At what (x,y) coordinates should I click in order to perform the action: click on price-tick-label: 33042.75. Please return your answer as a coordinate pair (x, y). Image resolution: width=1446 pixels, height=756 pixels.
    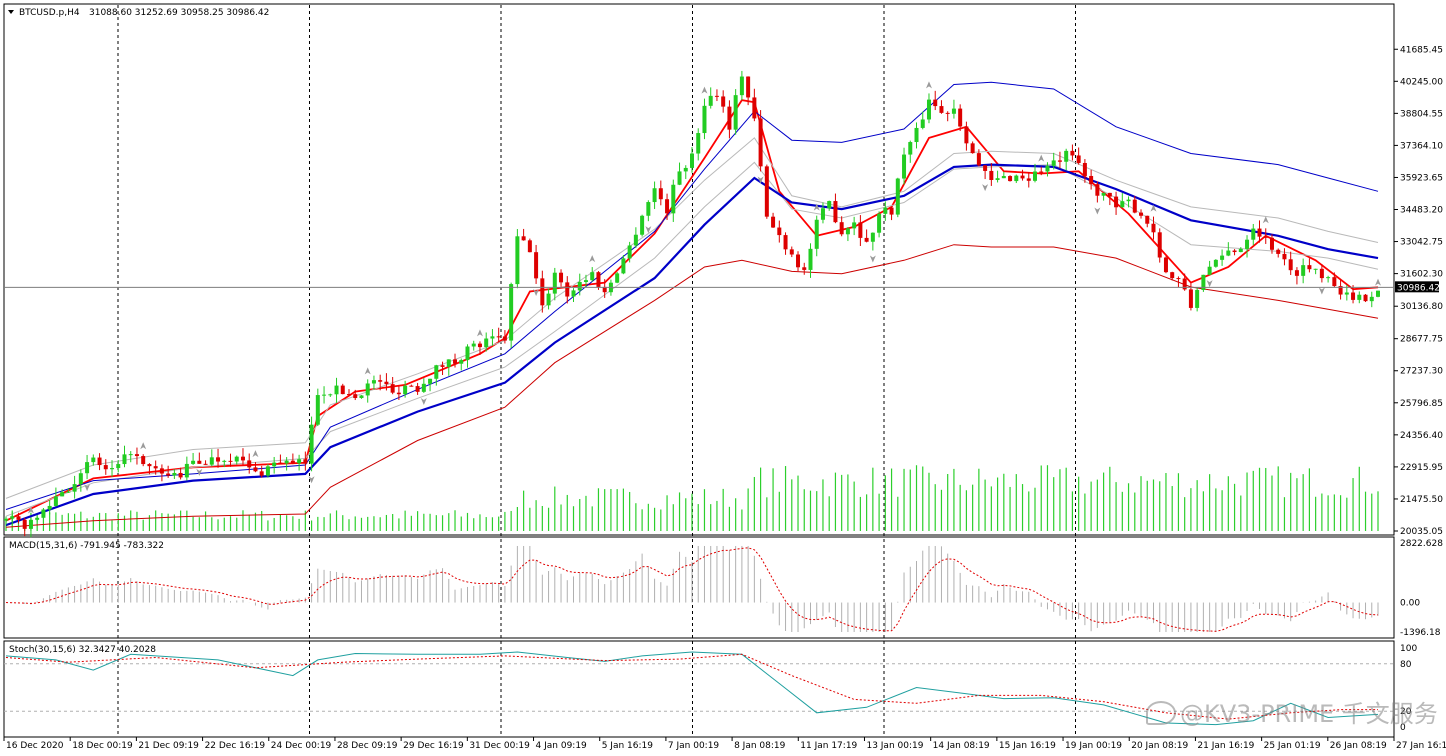
    Looking at the image, I should click on (1421, 243).